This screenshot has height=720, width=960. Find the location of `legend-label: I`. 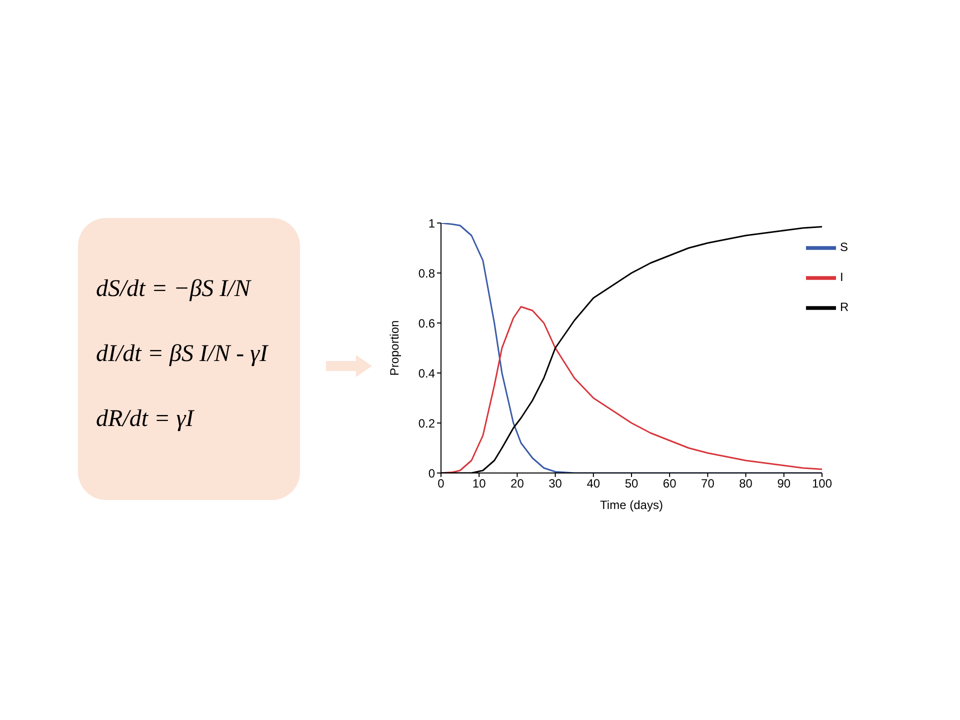

legend-label: I is located at coordinates (842, 277).